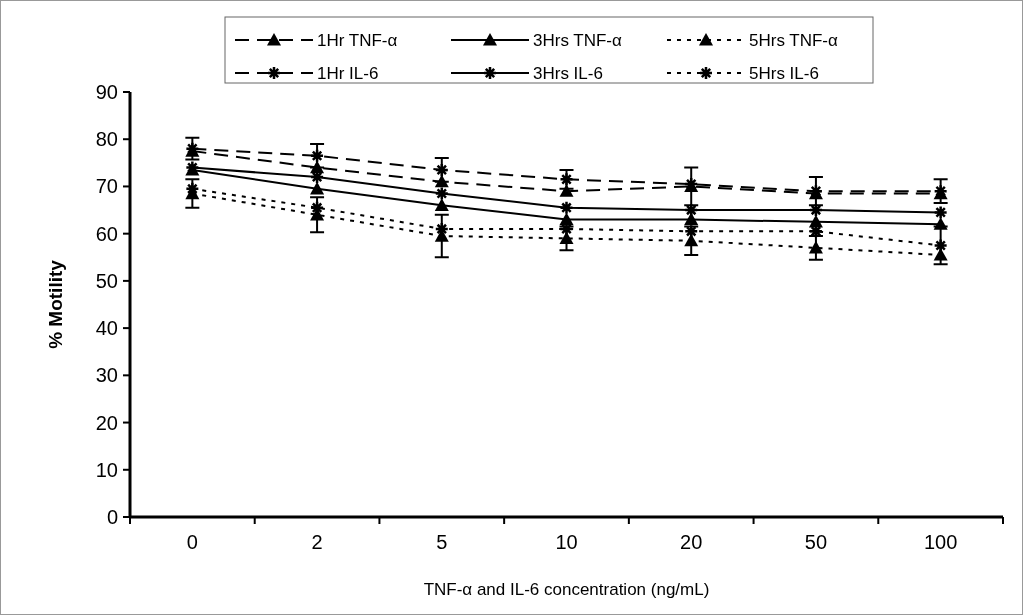  I want to click on y-tick-label: 60, so click(106, 233).